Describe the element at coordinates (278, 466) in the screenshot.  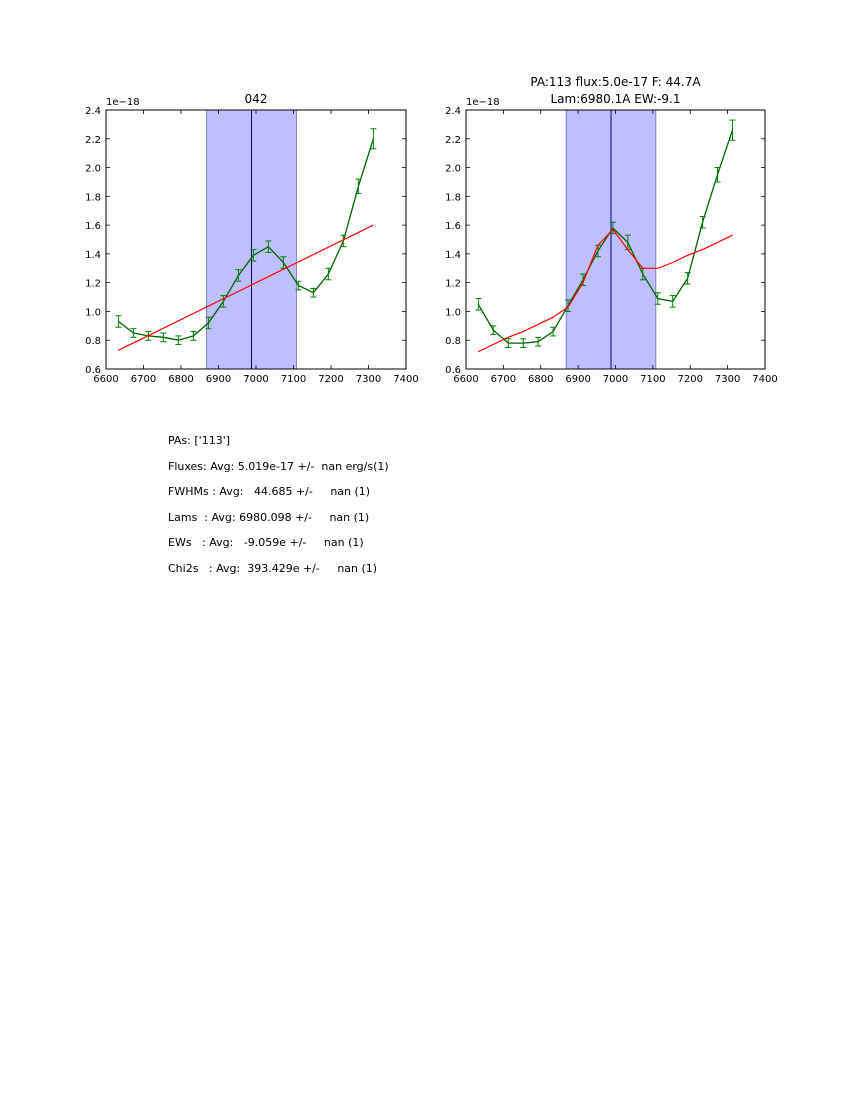
I see `stats-fluxes: Fluxes: Avg: 5.019e-17 +/- nan erg/s(1)` at that location.